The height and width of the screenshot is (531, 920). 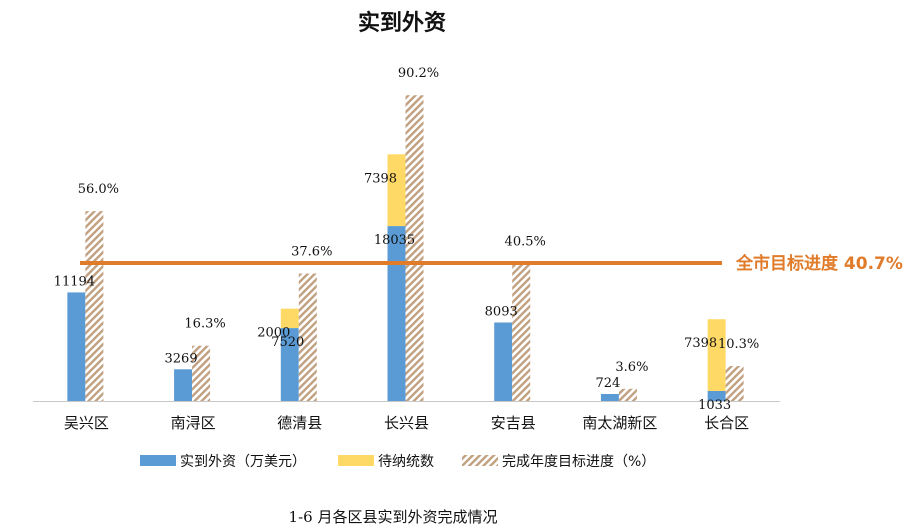 What do you see at coordinates (98, 189) in the screenshot?
I see `data-label-progress: 56.0%` at bounding box center [98, 189].